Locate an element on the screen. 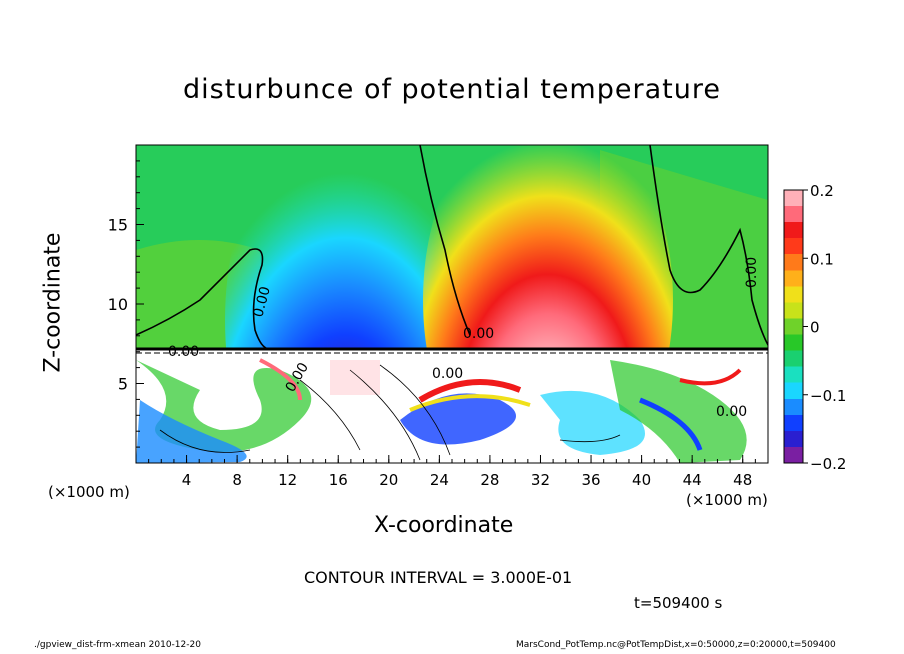  colorbar-tick-label: 0 is located at coordinates (815, 328).